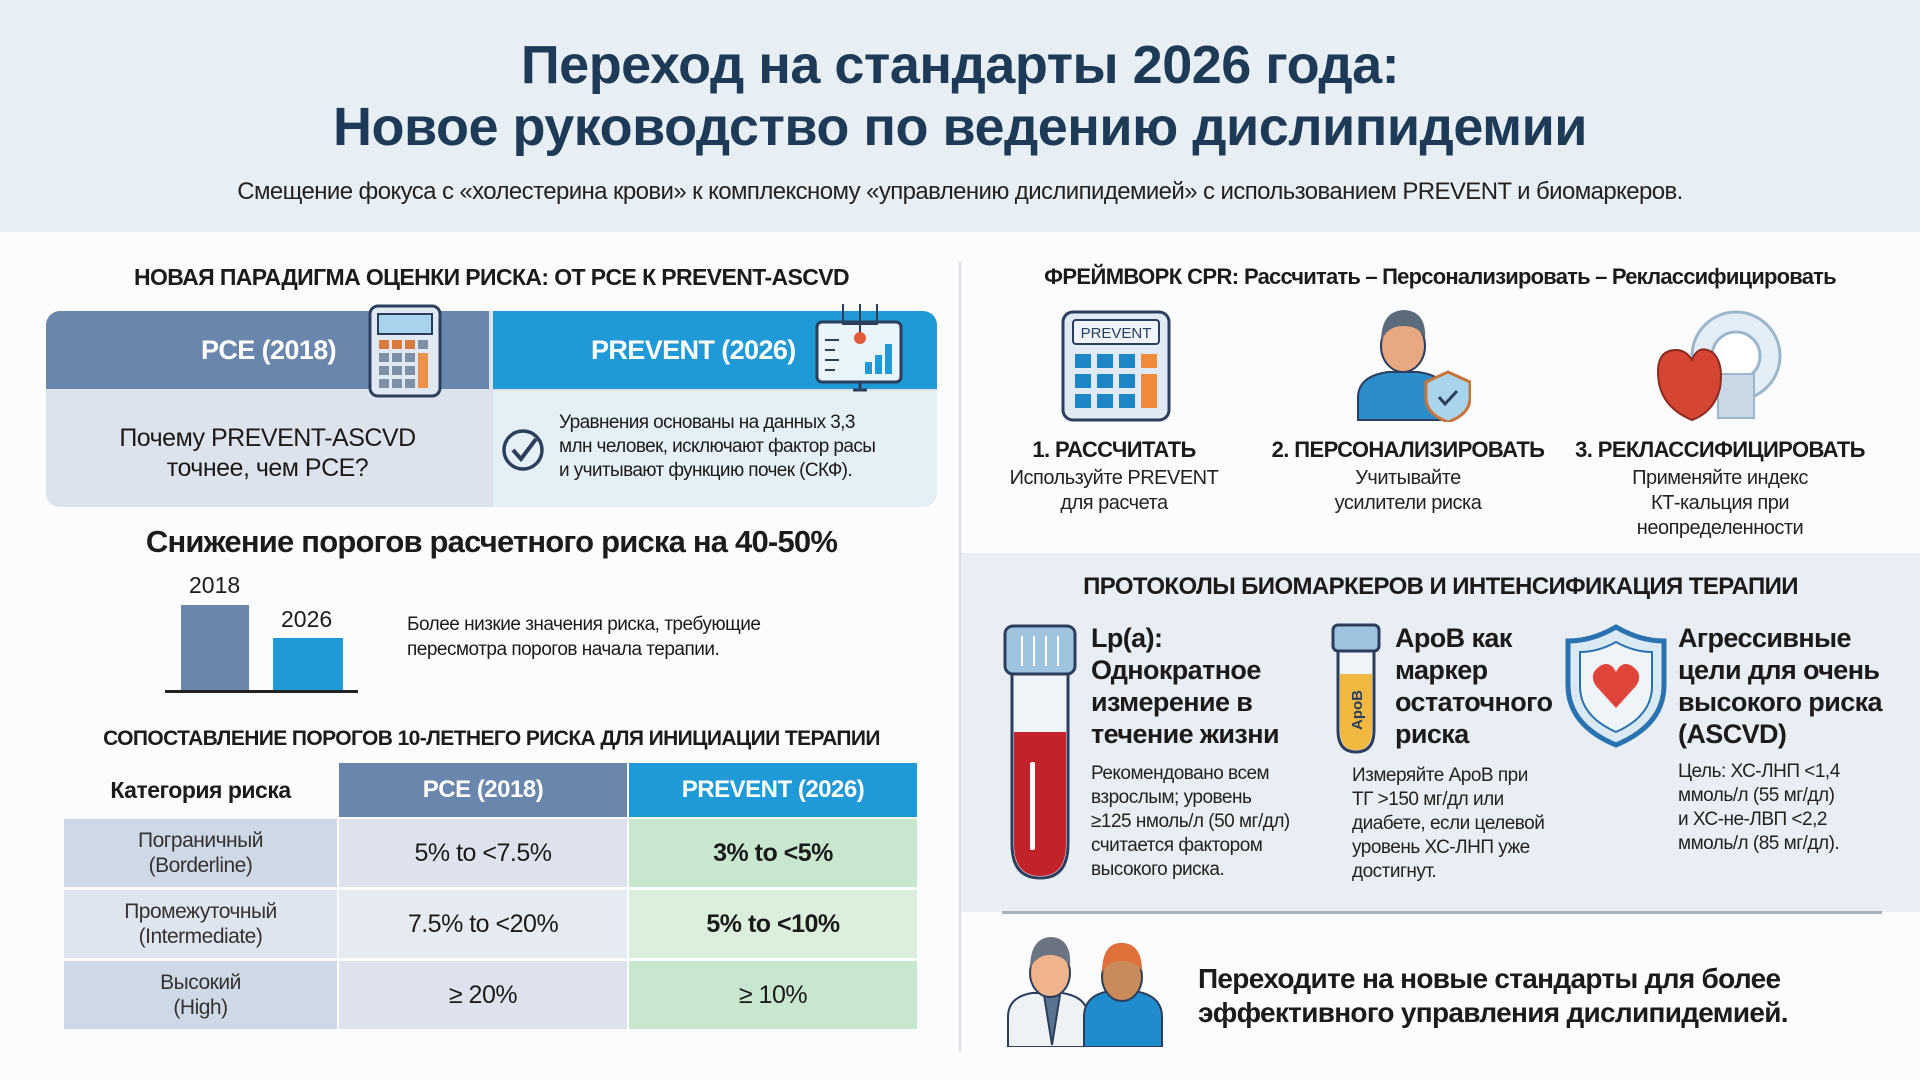 Image resolution: width=1920 pixels, height=1080 pixels. What do you see at coordinates (1116, 333) in the screenshot?
I see `calculator-screen-text: PREVENT` at bounding box center [1116, 333].